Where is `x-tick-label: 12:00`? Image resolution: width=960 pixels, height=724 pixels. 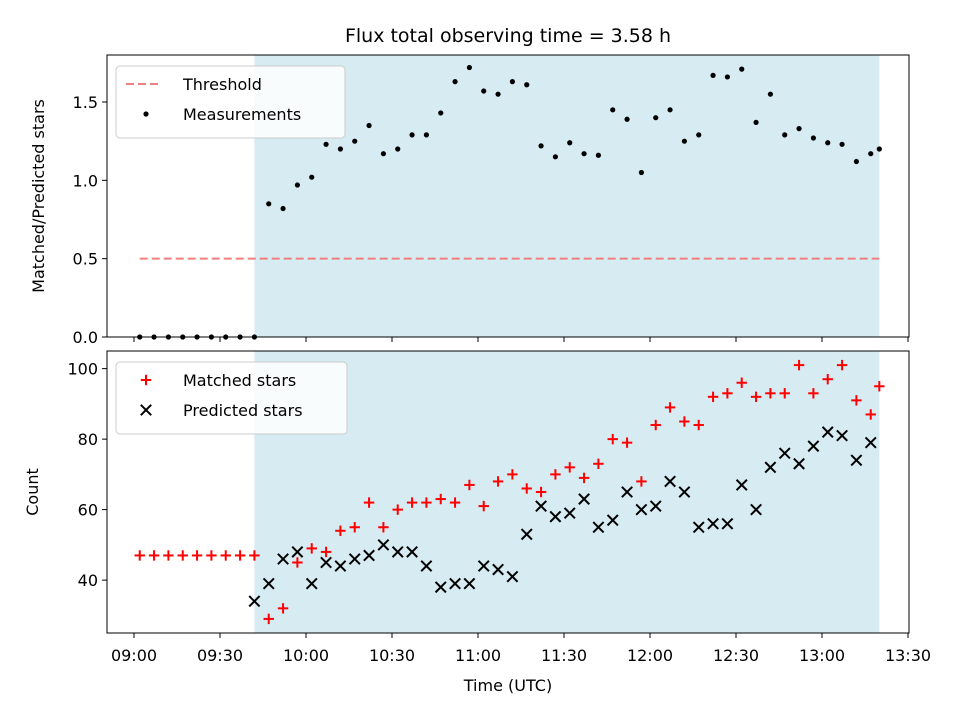
x-tick-label: 12:00 is located at coordinates (650, 655).